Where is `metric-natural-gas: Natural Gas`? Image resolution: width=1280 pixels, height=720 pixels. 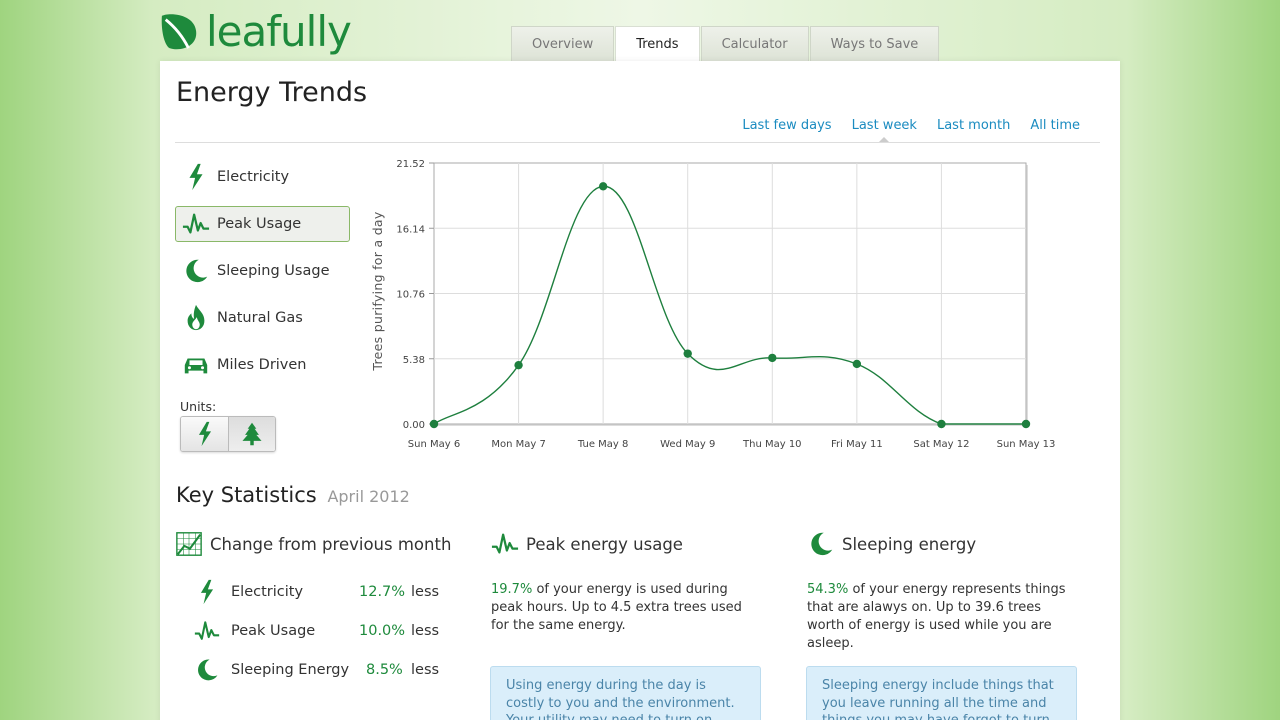 metric-natural-gas: Natural Gas is located at coordinates (262, 318).